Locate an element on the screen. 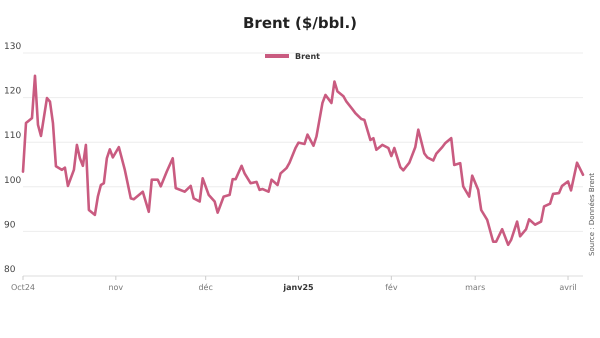  x-tick-label: fév is located at coordinates (391, 287).